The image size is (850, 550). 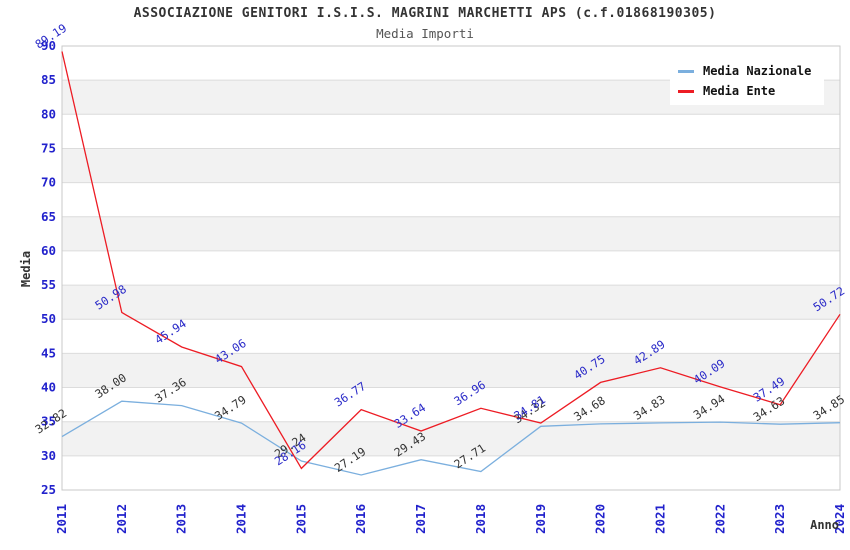 What do you see at coordinates (181, 519) in the screenshot?
I see `x-tick-label: 2013` at bounding box center [181, 519].